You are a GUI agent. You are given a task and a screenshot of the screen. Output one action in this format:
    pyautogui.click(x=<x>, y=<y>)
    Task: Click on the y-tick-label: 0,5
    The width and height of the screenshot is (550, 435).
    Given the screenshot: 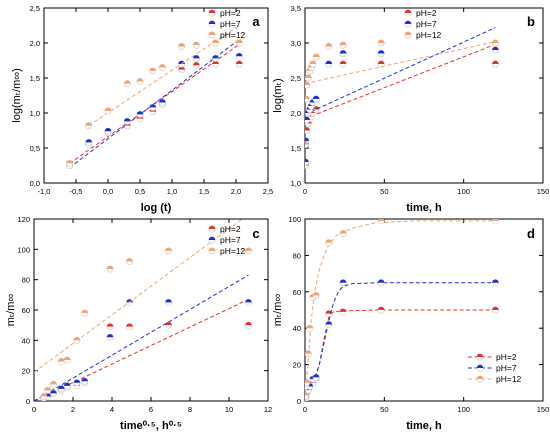 What is the action you would take?
    pyautogui.click(x=35, y=148)
    